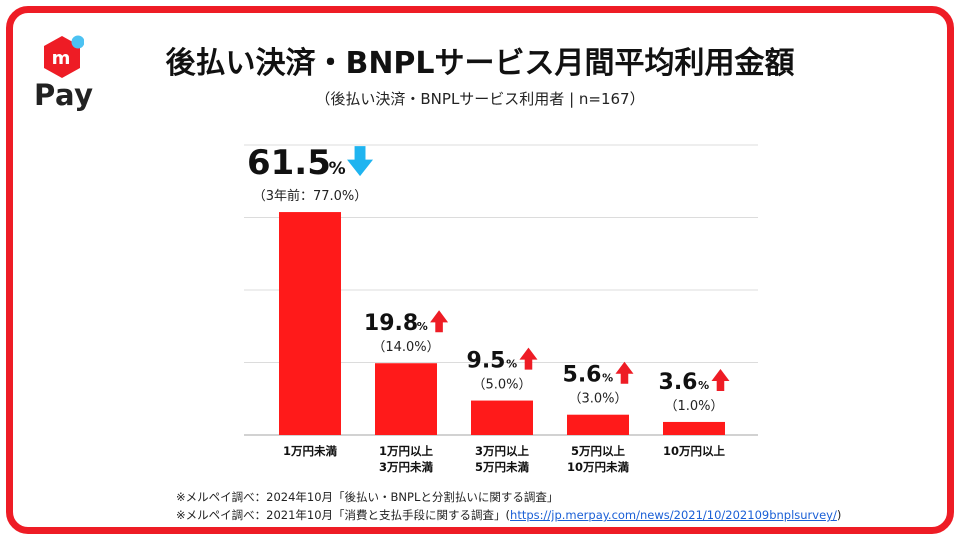 The width and height of the screenshot is (960, 540). Describe the element at coordinates (597, 399) in the screenshot. I see `previous-value-label: （3.0%）` at that location.